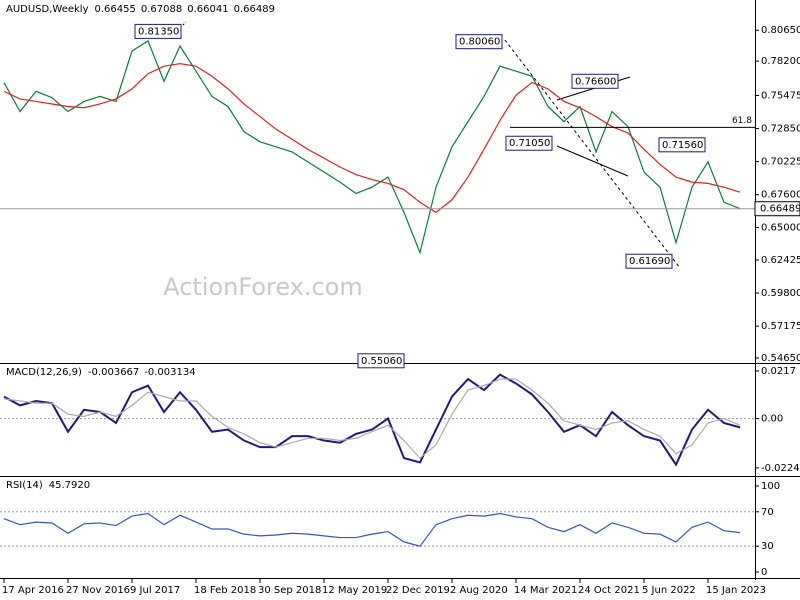 The height and width of the screenshot is (600, 800). I want to click on y-tick-label: 0.54650, so click(780, 358).